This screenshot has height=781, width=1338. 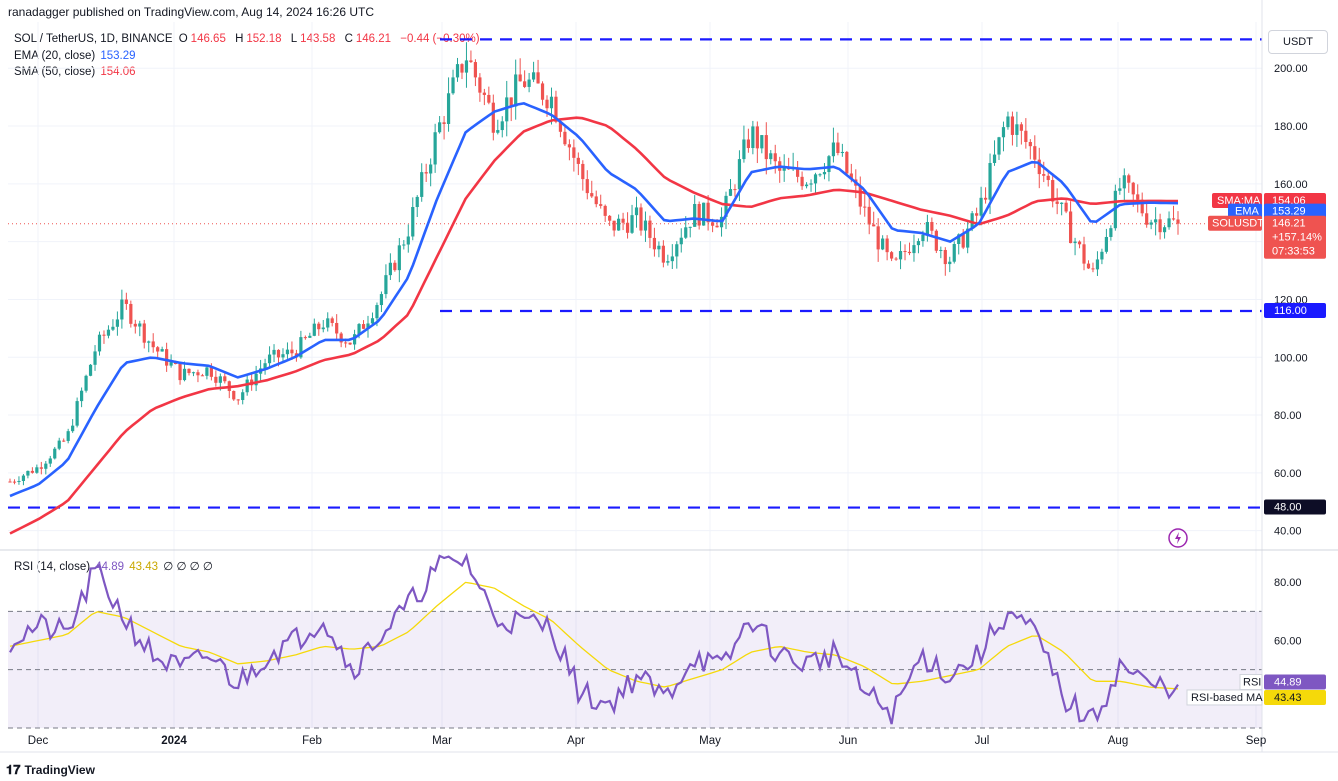 I want to click on ema-tag-label-box, so click(x=1245, y=211).